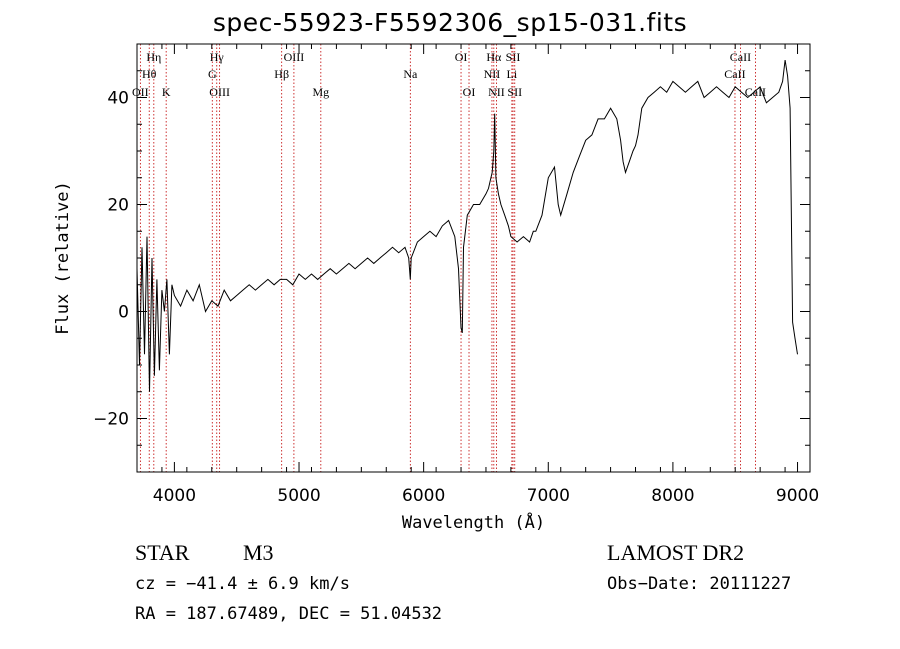  I want to click on coordinates: RA = 187.67489, DEC = 51.04532, so click(289, 614).